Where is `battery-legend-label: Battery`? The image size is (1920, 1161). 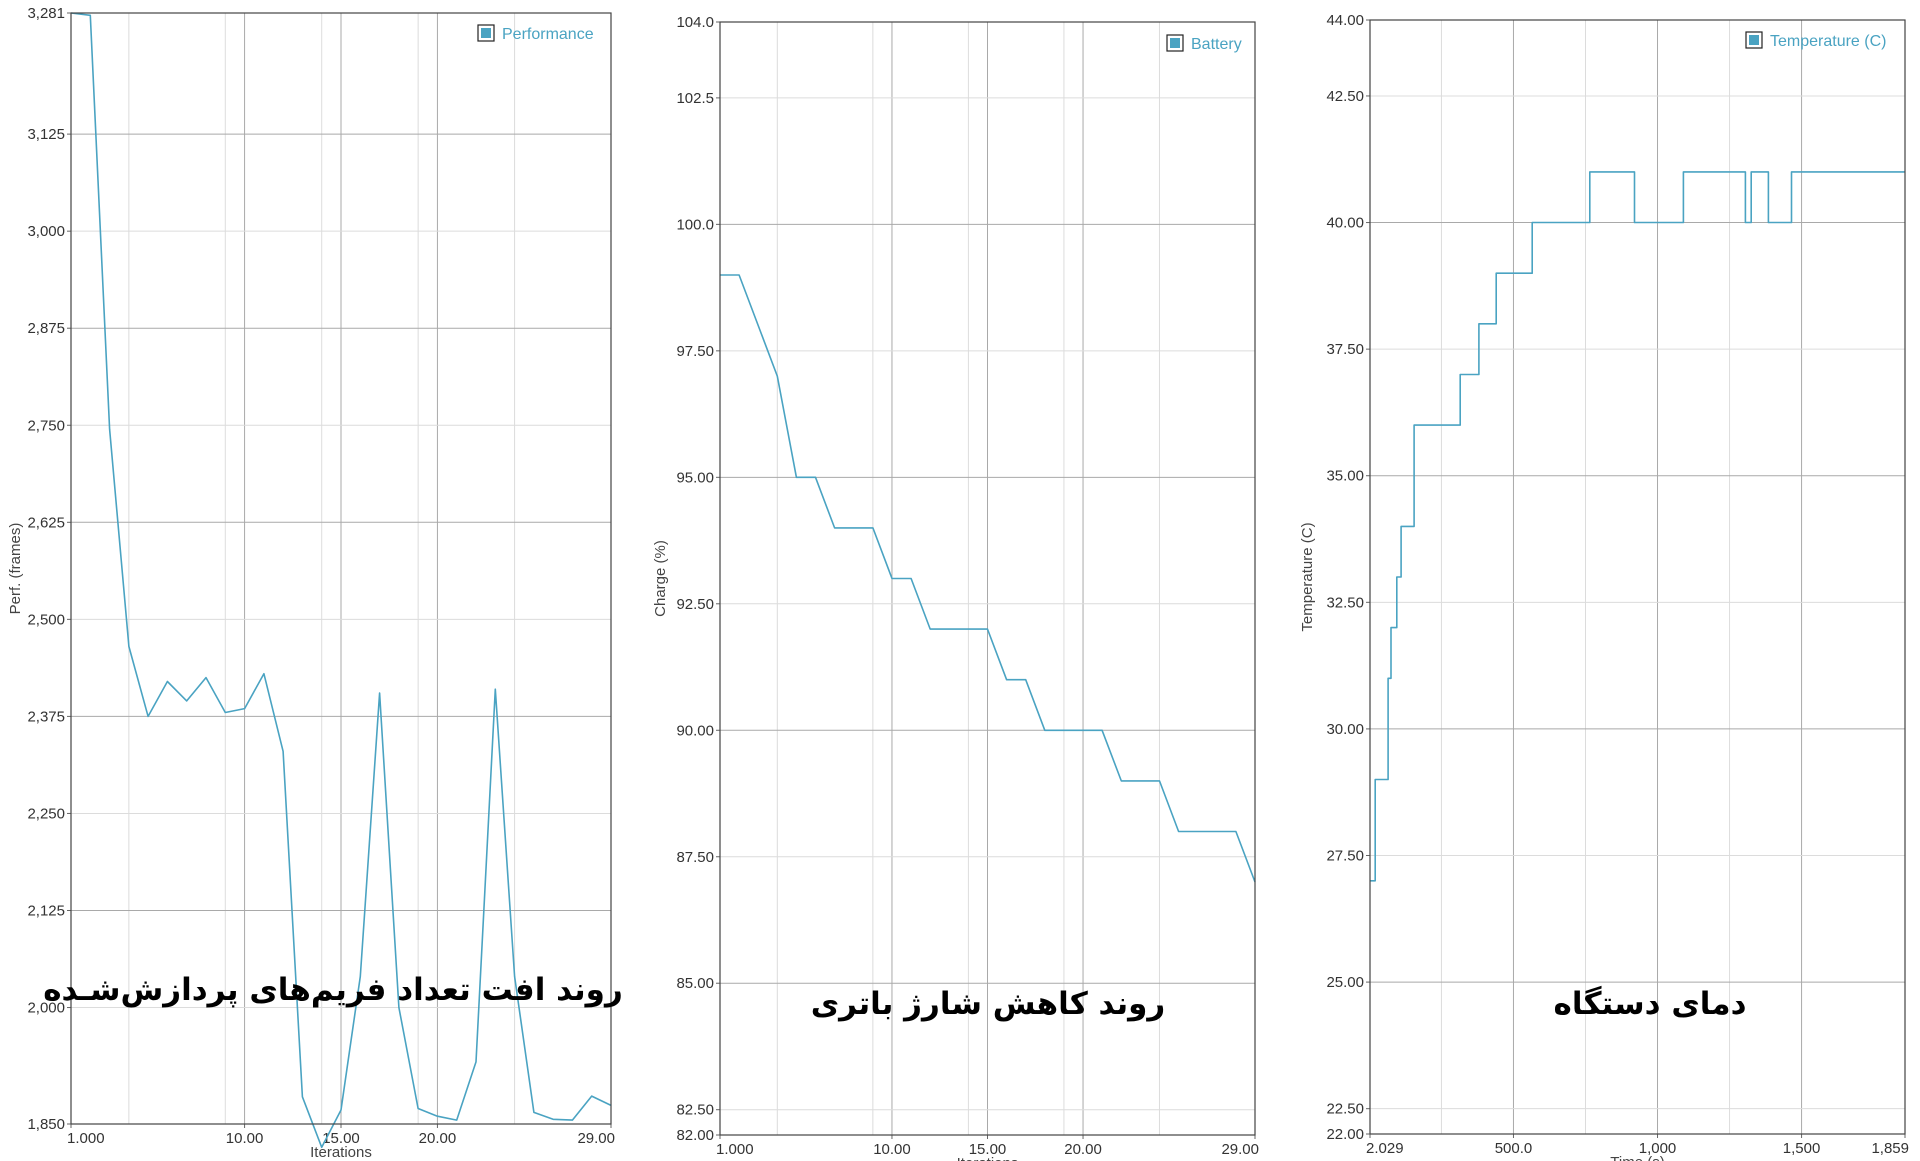 battery-legend-label: Battery is located at coordinates (1216, 44).